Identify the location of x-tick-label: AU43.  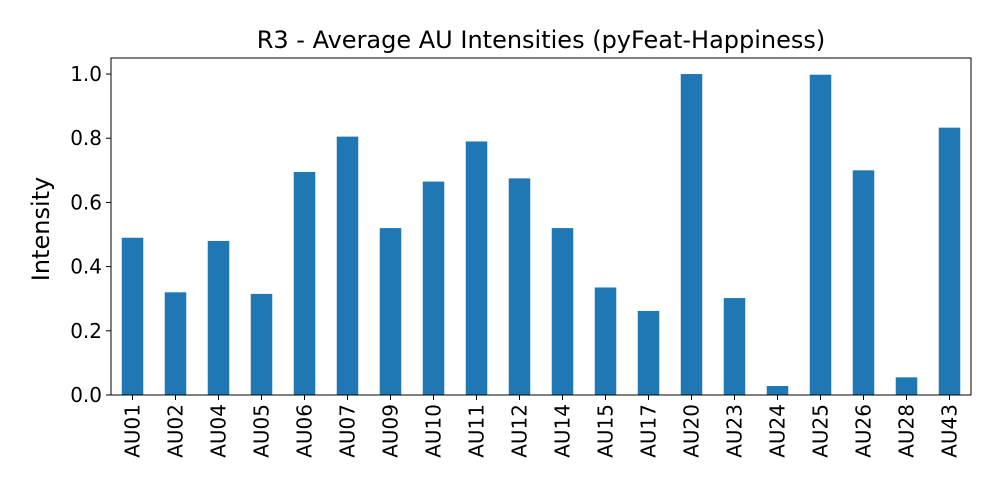
(950, 431).